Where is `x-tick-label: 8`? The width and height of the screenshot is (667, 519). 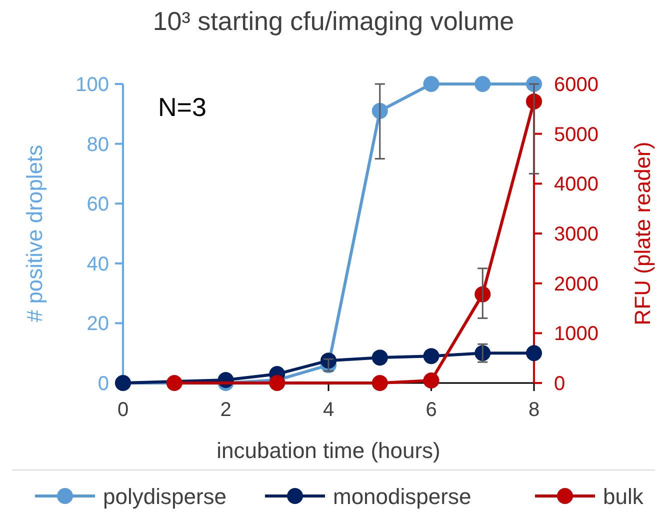 x-tick-label: 8 is located at coordinates (534, 410).